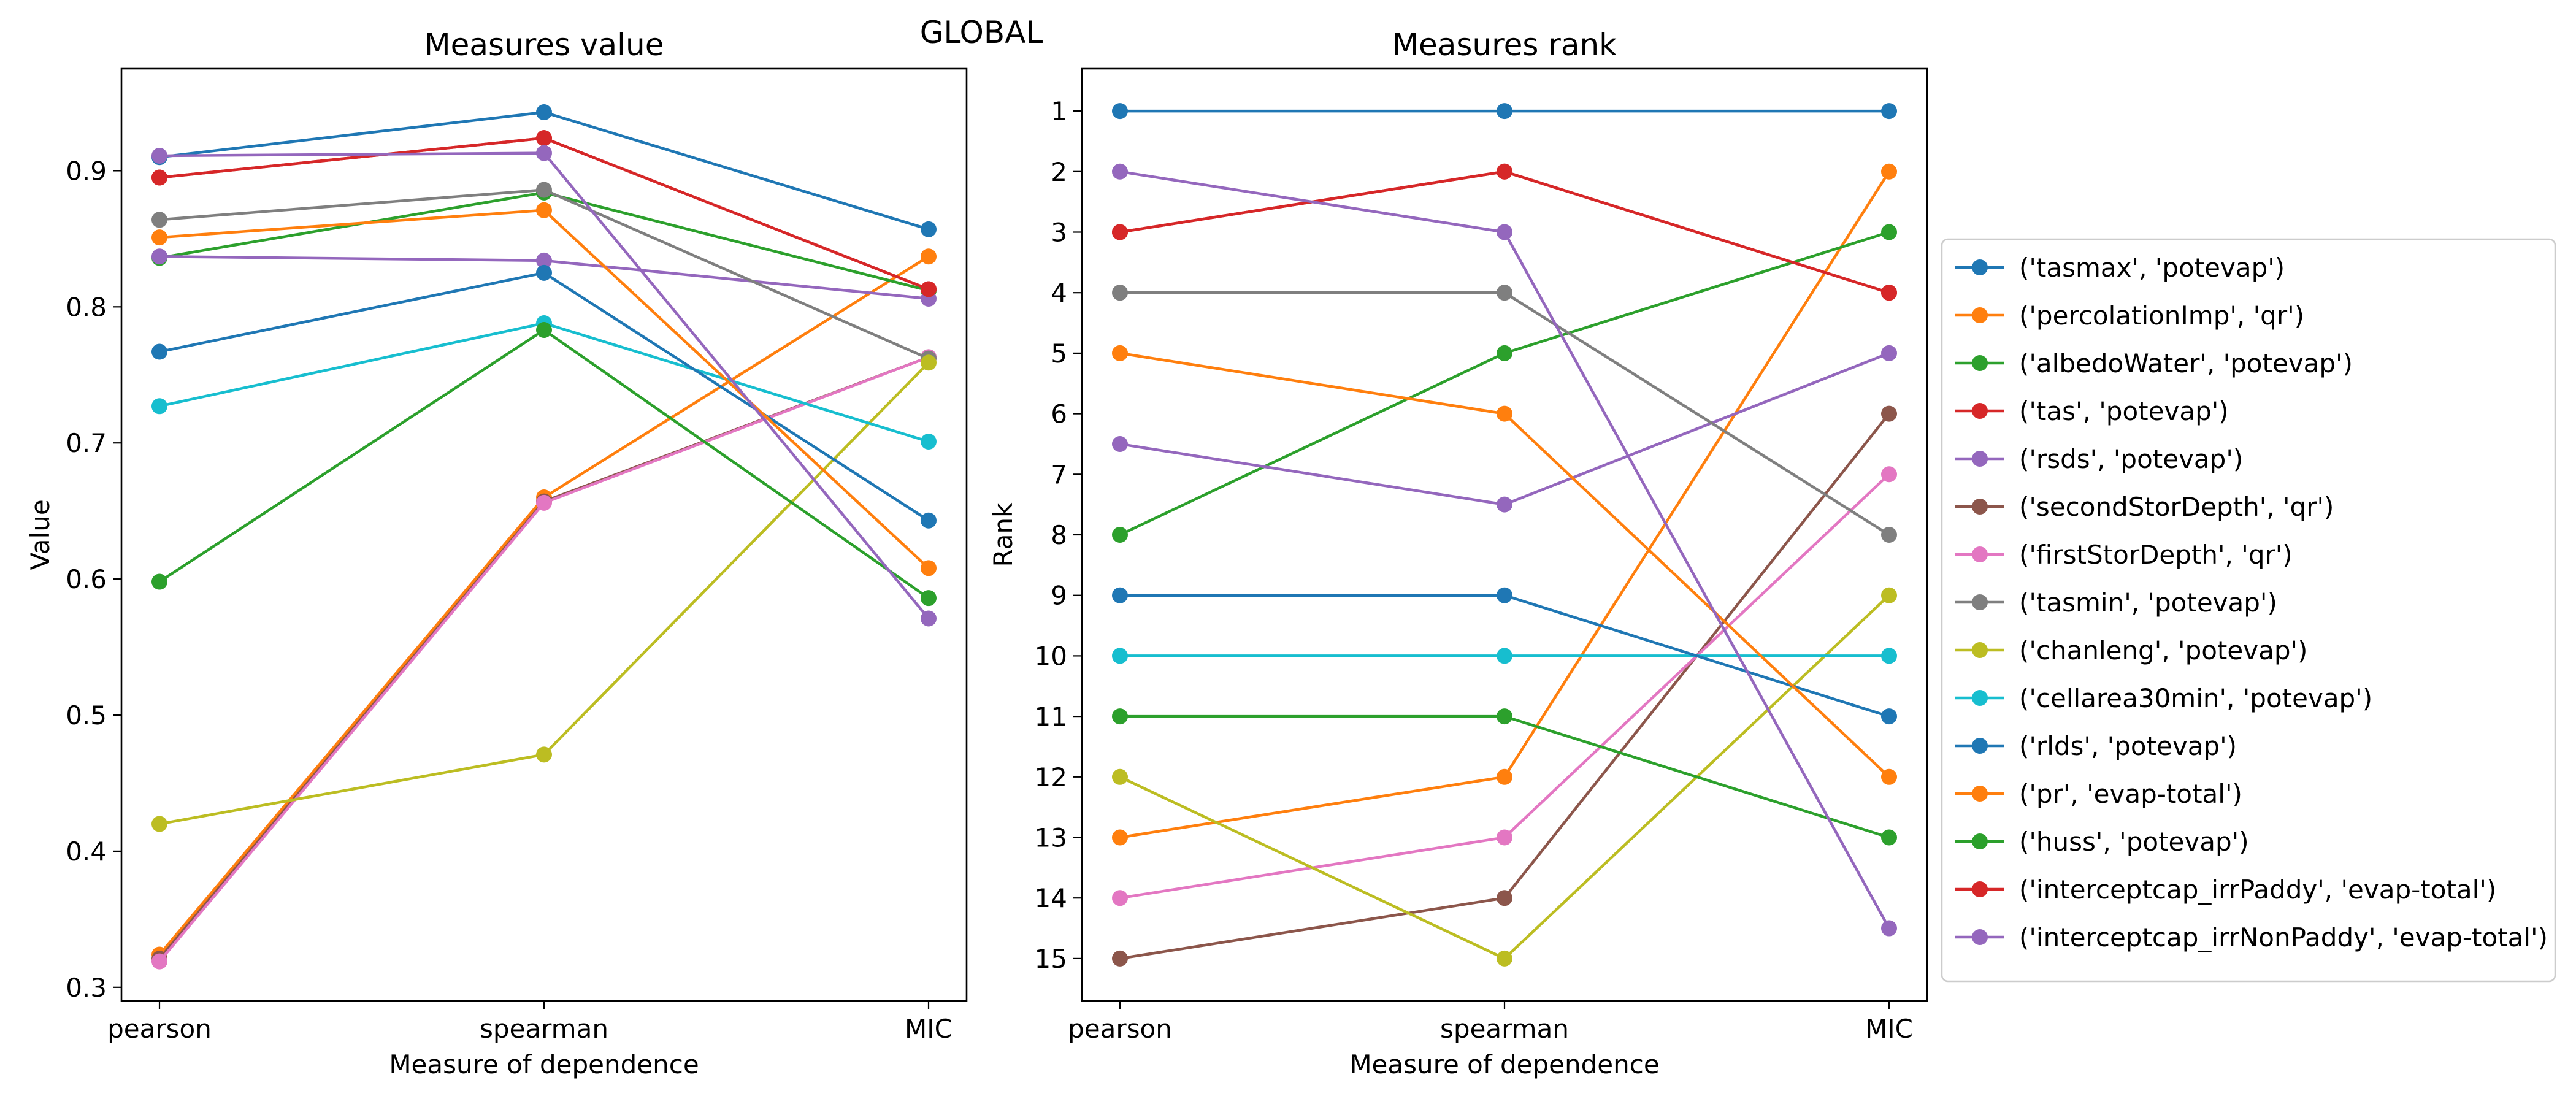  I want to click on rank-y-tick-label: 15, so click(1051, 959).